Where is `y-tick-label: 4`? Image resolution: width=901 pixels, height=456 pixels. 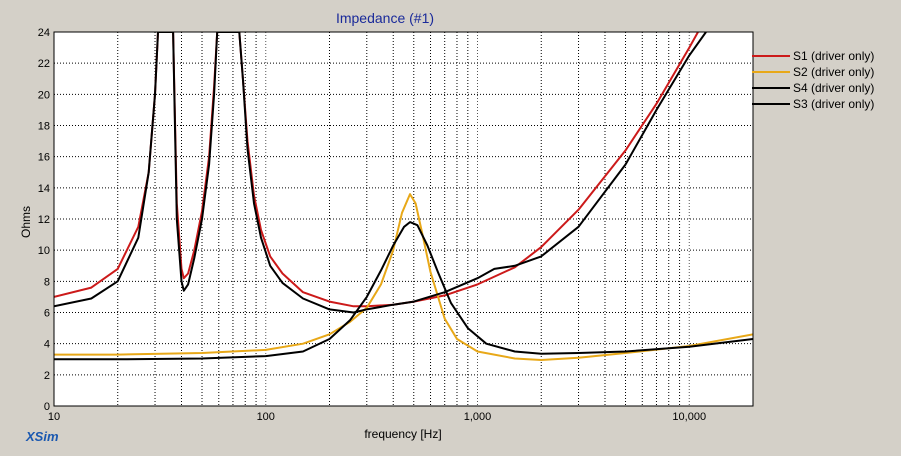 y-tick-label: 4 is located at coordinates (47, 345).